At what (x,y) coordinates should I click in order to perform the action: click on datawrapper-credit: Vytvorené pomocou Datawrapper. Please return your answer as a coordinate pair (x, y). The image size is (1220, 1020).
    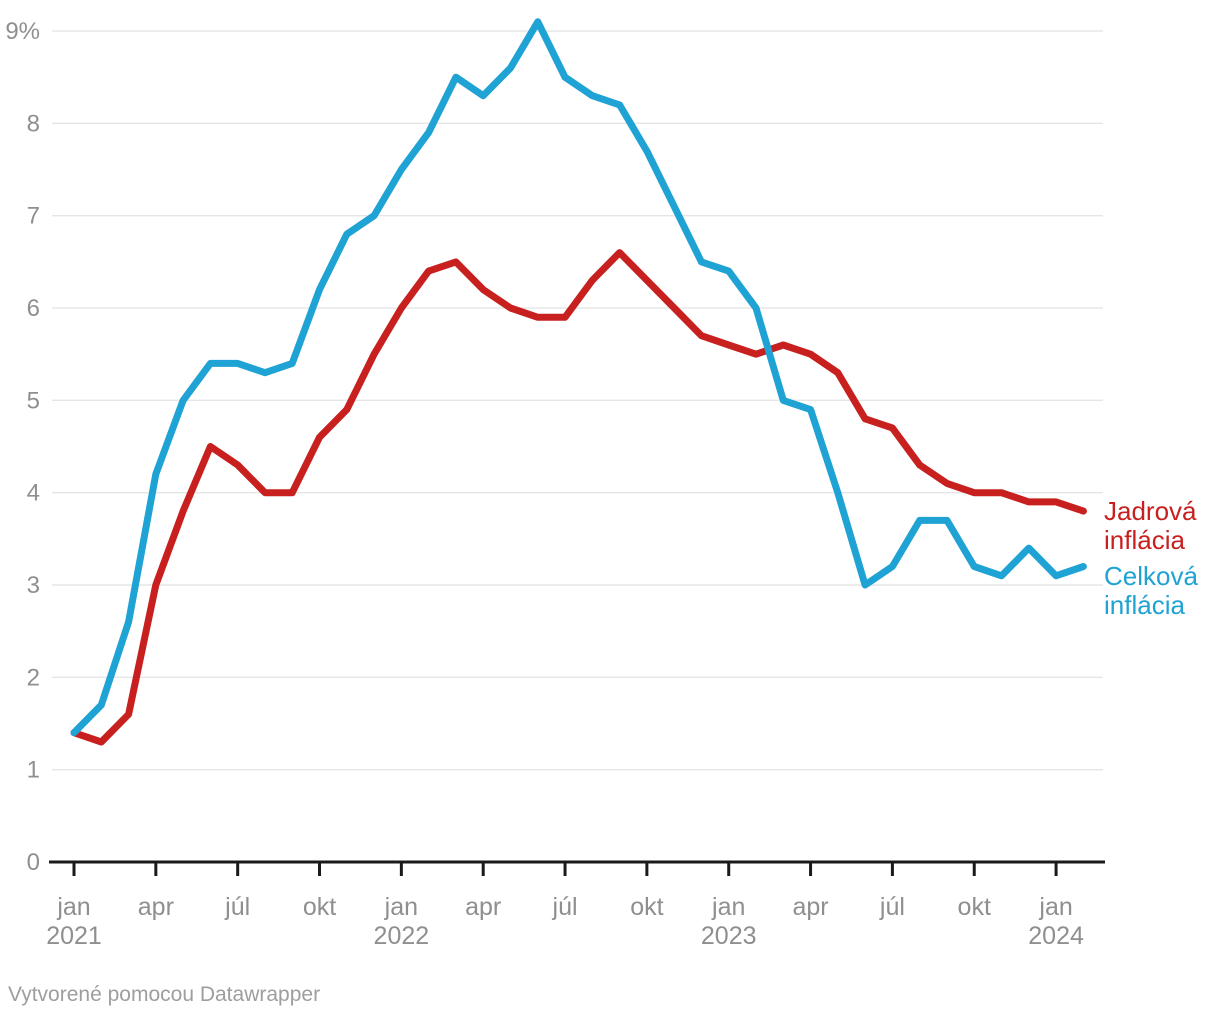
    Looking at the image, I should click on (164, 994).